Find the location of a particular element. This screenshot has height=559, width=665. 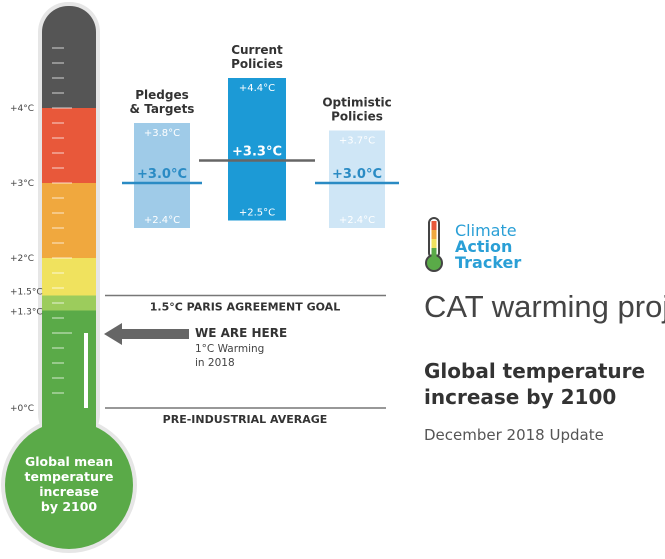

current-level-indicator is located at coordinates (86, 370).